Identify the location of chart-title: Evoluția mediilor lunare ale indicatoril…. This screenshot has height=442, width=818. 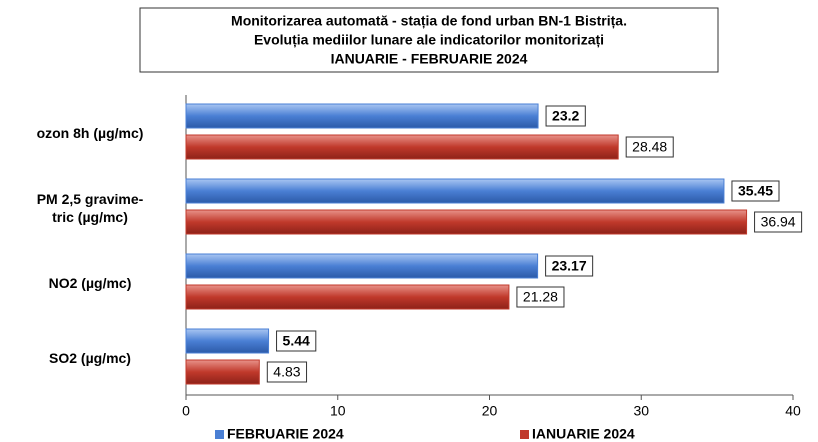
(429, 40).